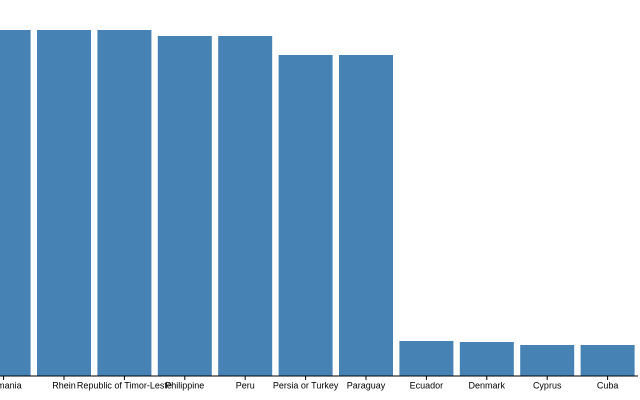 Image resolution: width=640 pixels, height=400 pixels. I want to click on x-tick-label: Peru, so click(245, 385).